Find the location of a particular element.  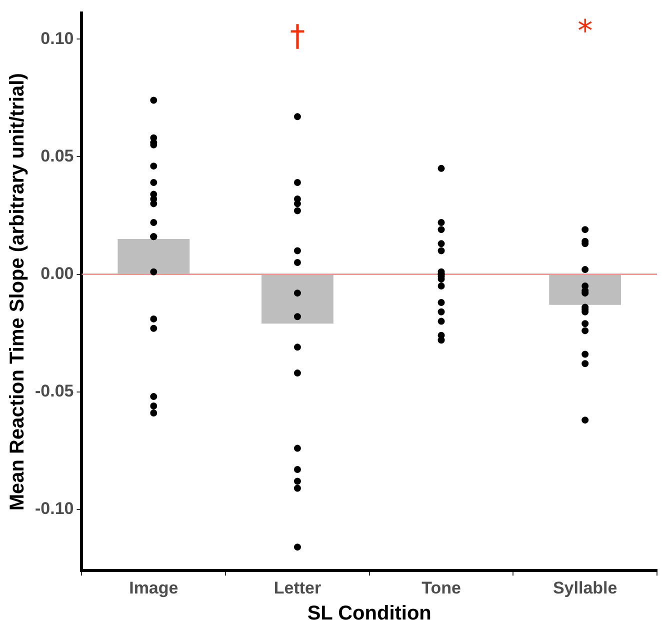

x-tick-label: Letter is located at coordinates (298, 588).